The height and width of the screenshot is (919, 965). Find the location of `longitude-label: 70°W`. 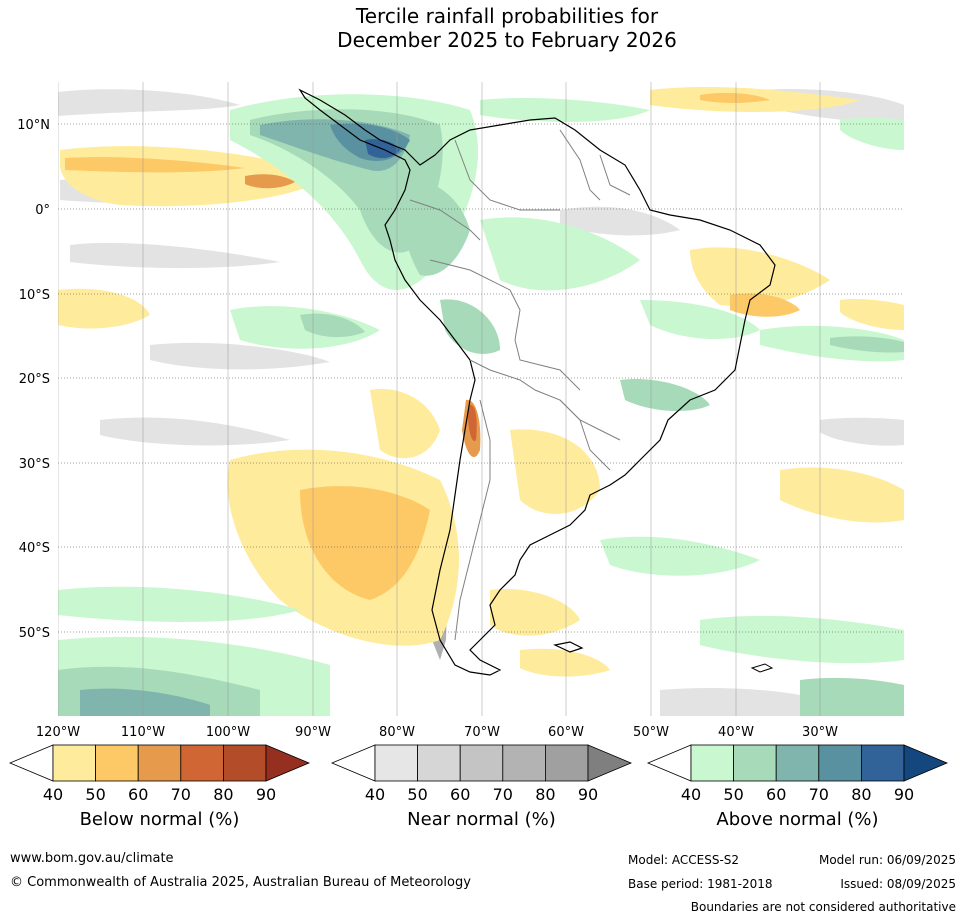

longitude-label: 70°W is located at coordinates (482, 732).